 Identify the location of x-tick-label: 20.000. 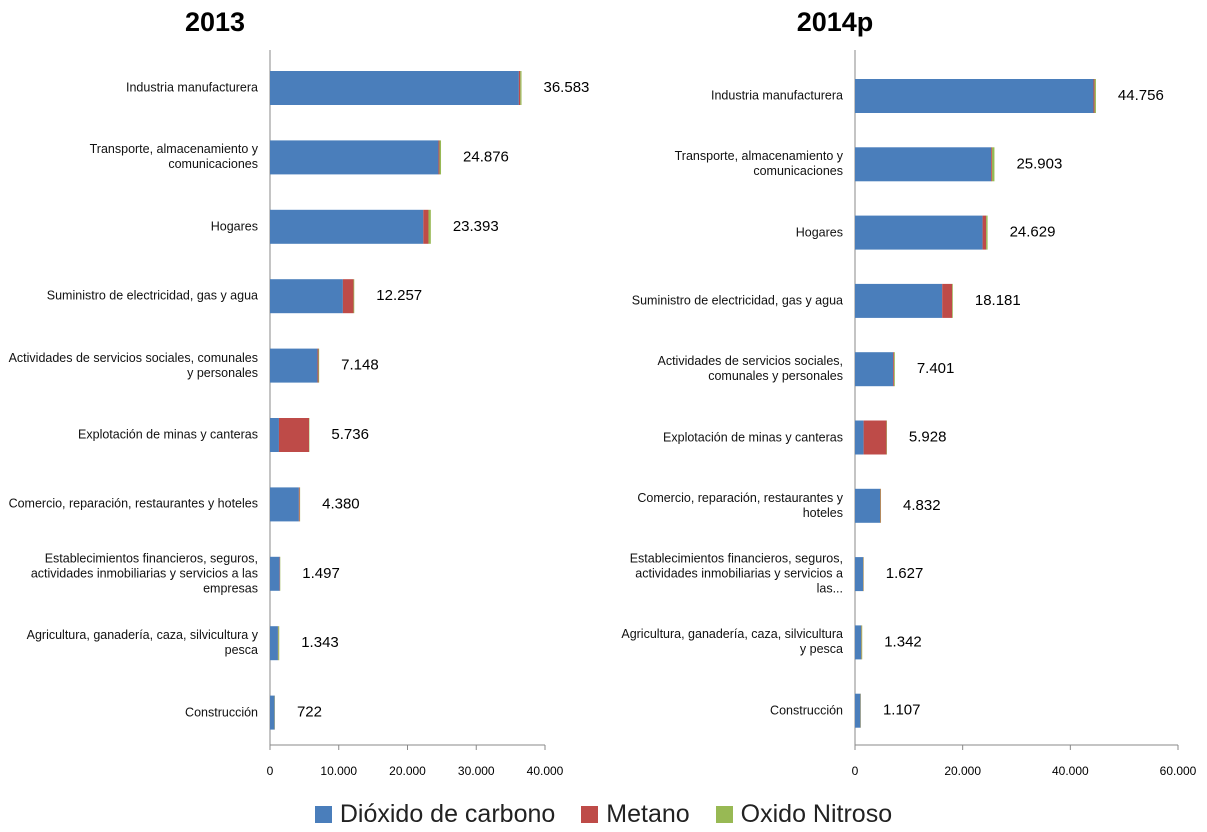
(962, 771).